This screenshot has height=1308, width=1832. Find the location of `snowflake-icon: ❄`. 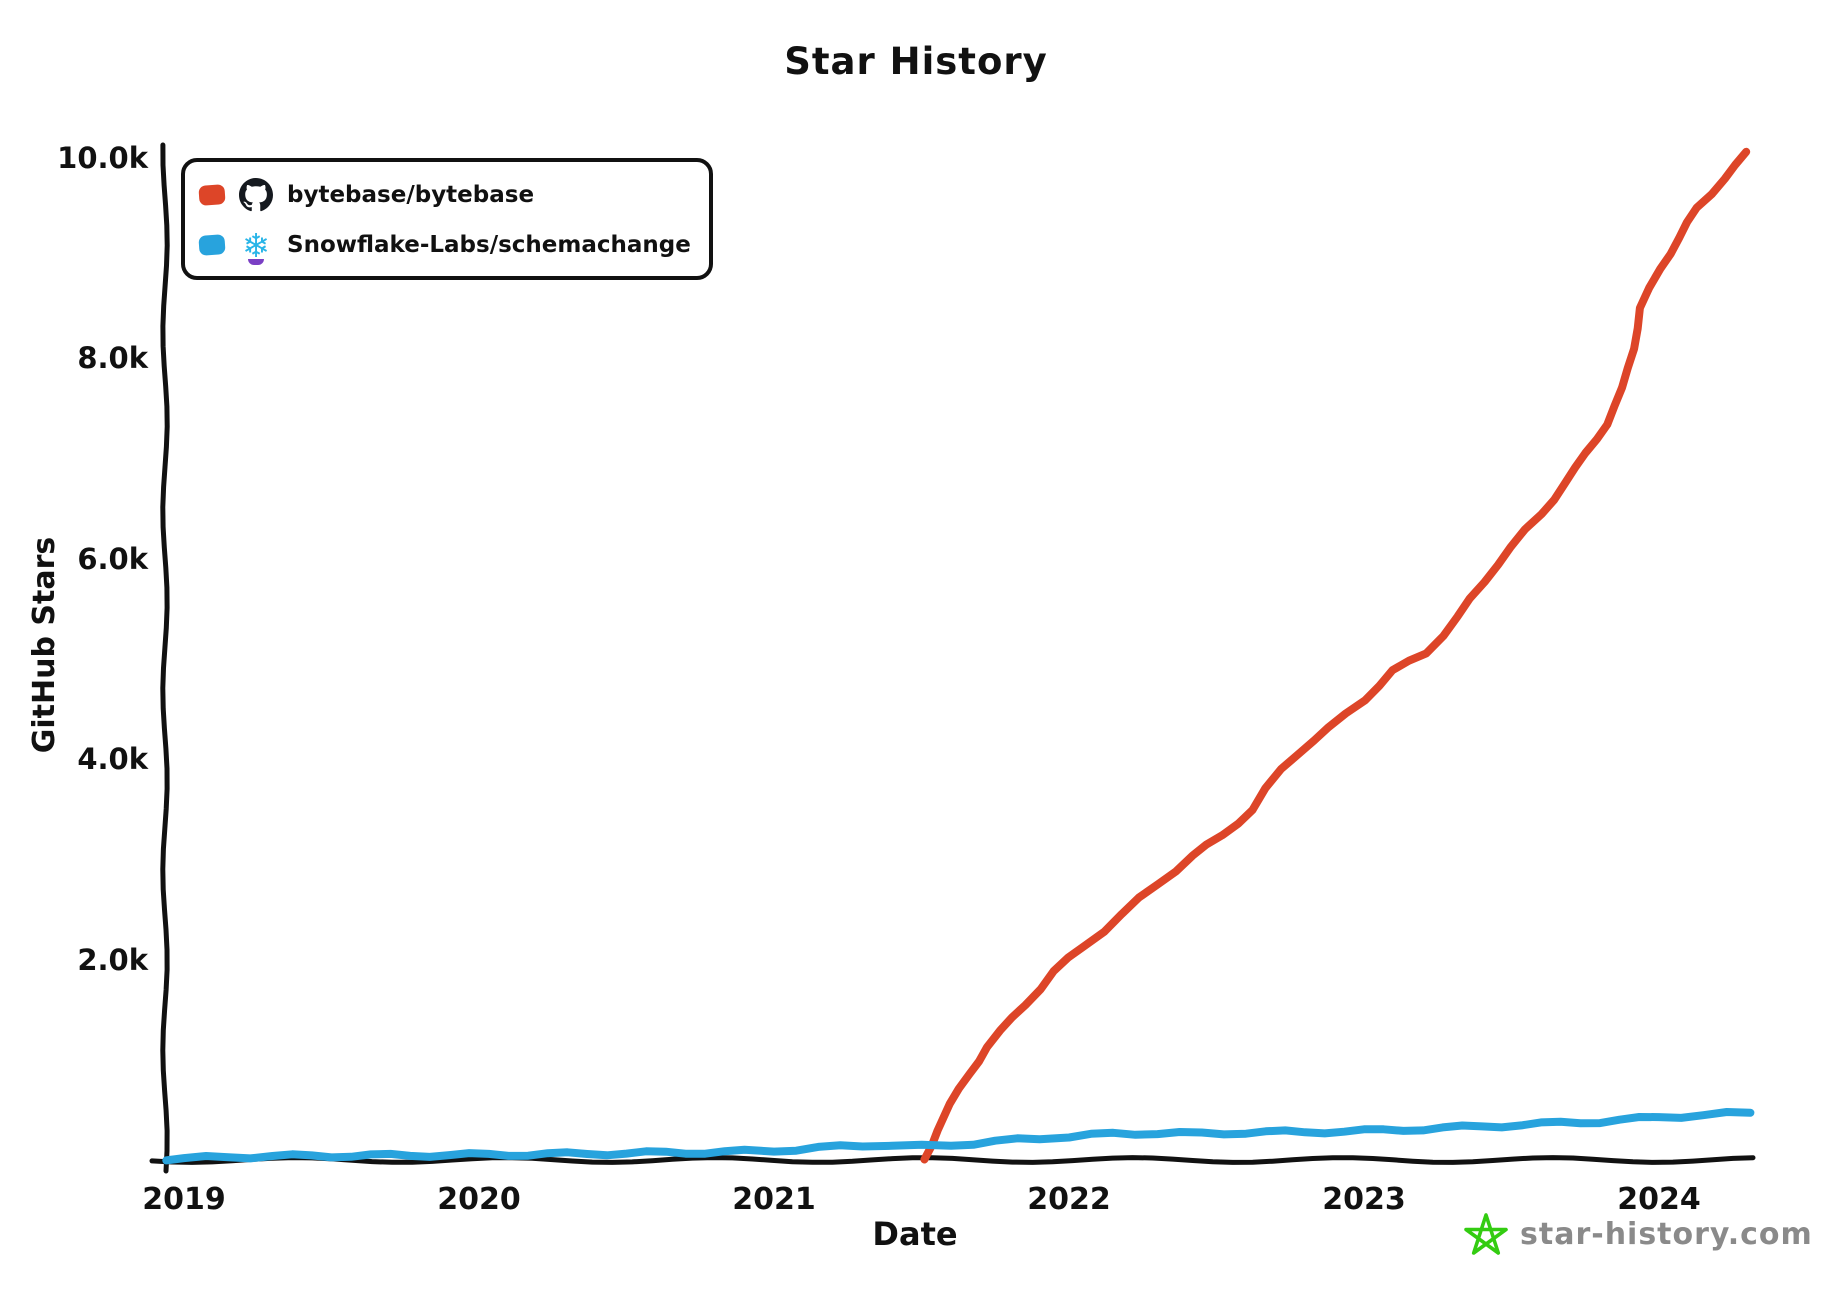

snowflake-icon: ❄ is located at coordinates (256, 245).